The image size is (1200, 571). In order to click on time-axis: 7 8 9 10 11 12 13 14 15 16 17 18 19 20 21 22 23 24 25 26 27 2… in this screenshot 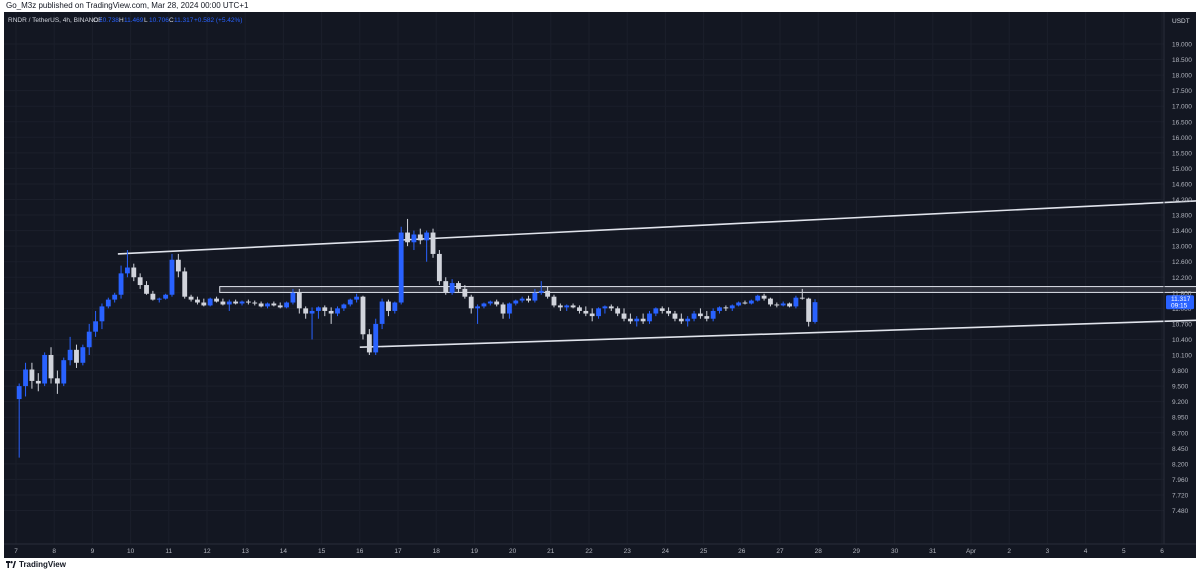, I will do `click(589, 551)`.